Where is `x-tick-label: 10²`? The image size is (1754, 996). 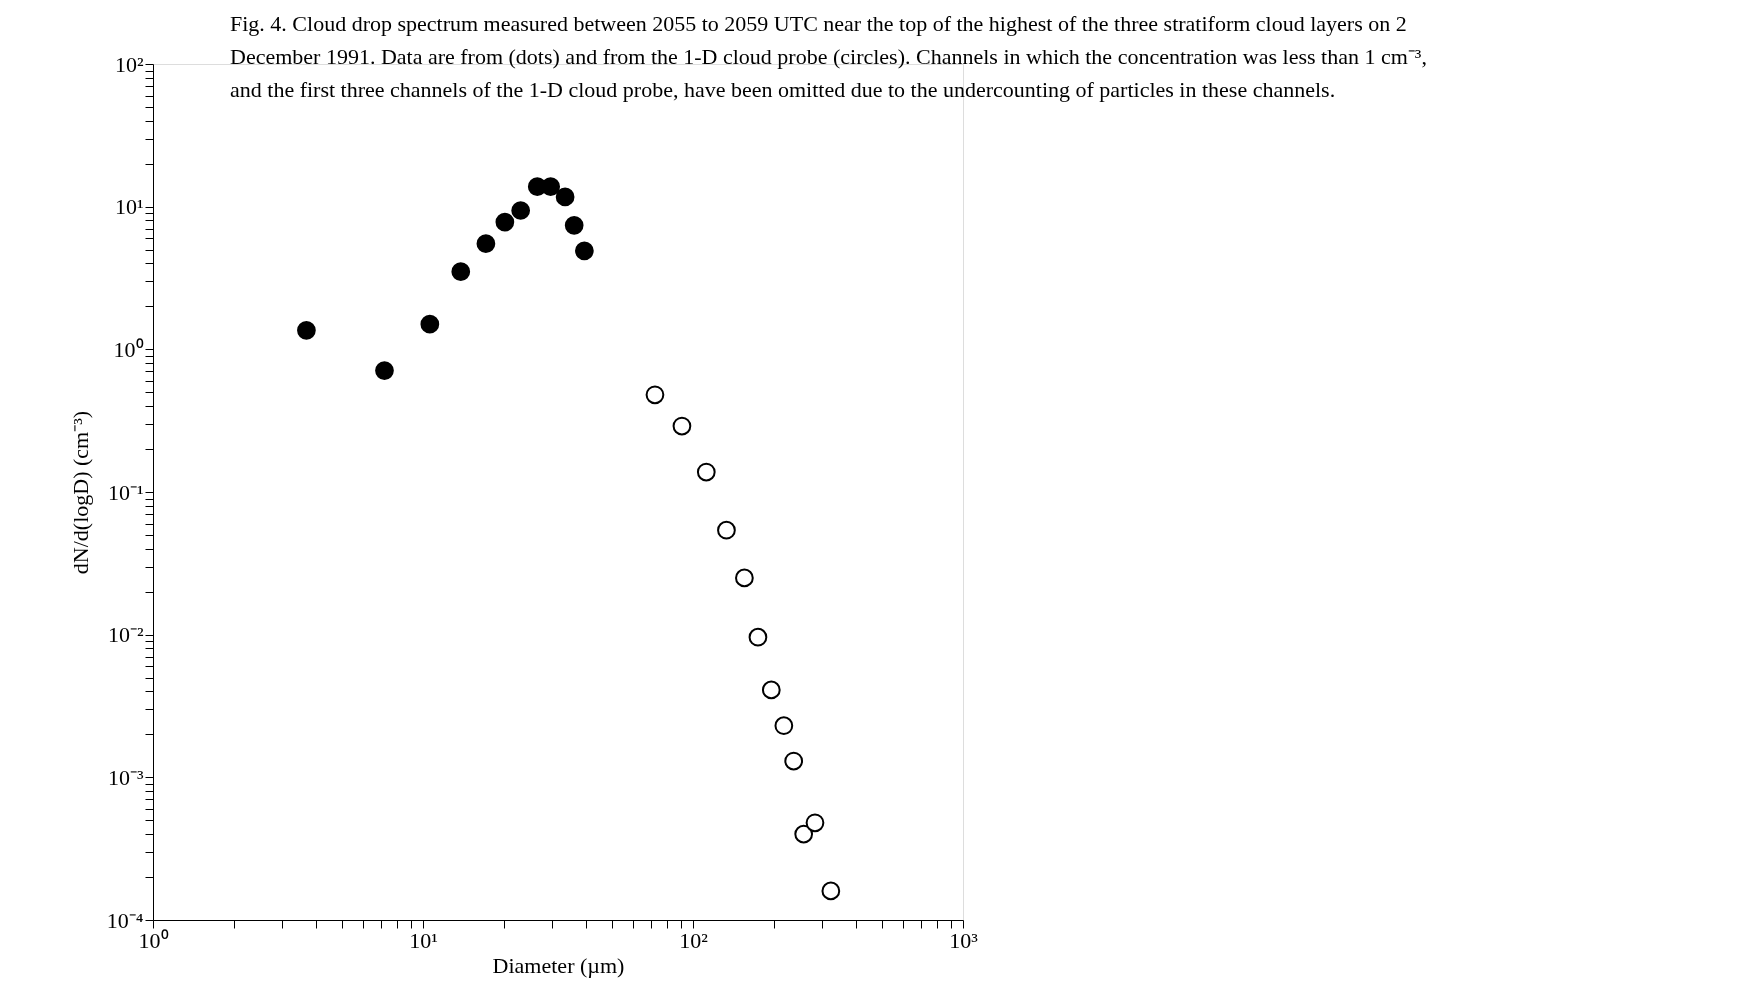
x-tick-label: 10² is located at coordinates (694, 940).